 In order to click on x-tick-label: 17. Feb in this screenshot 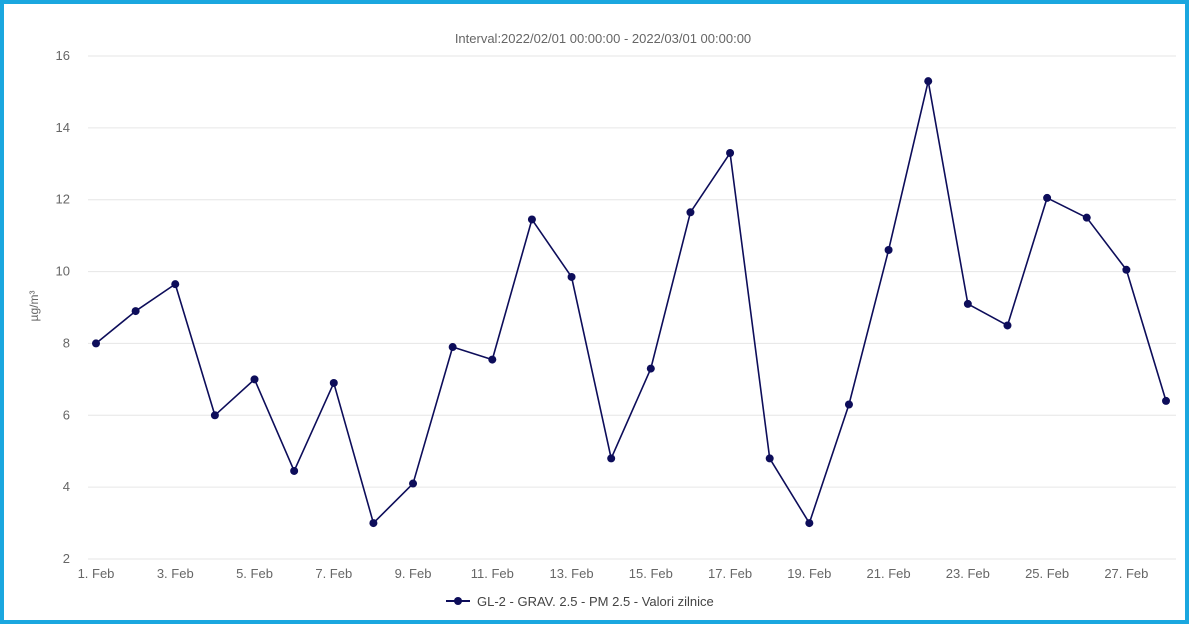, I will do `click(730, 573)`.